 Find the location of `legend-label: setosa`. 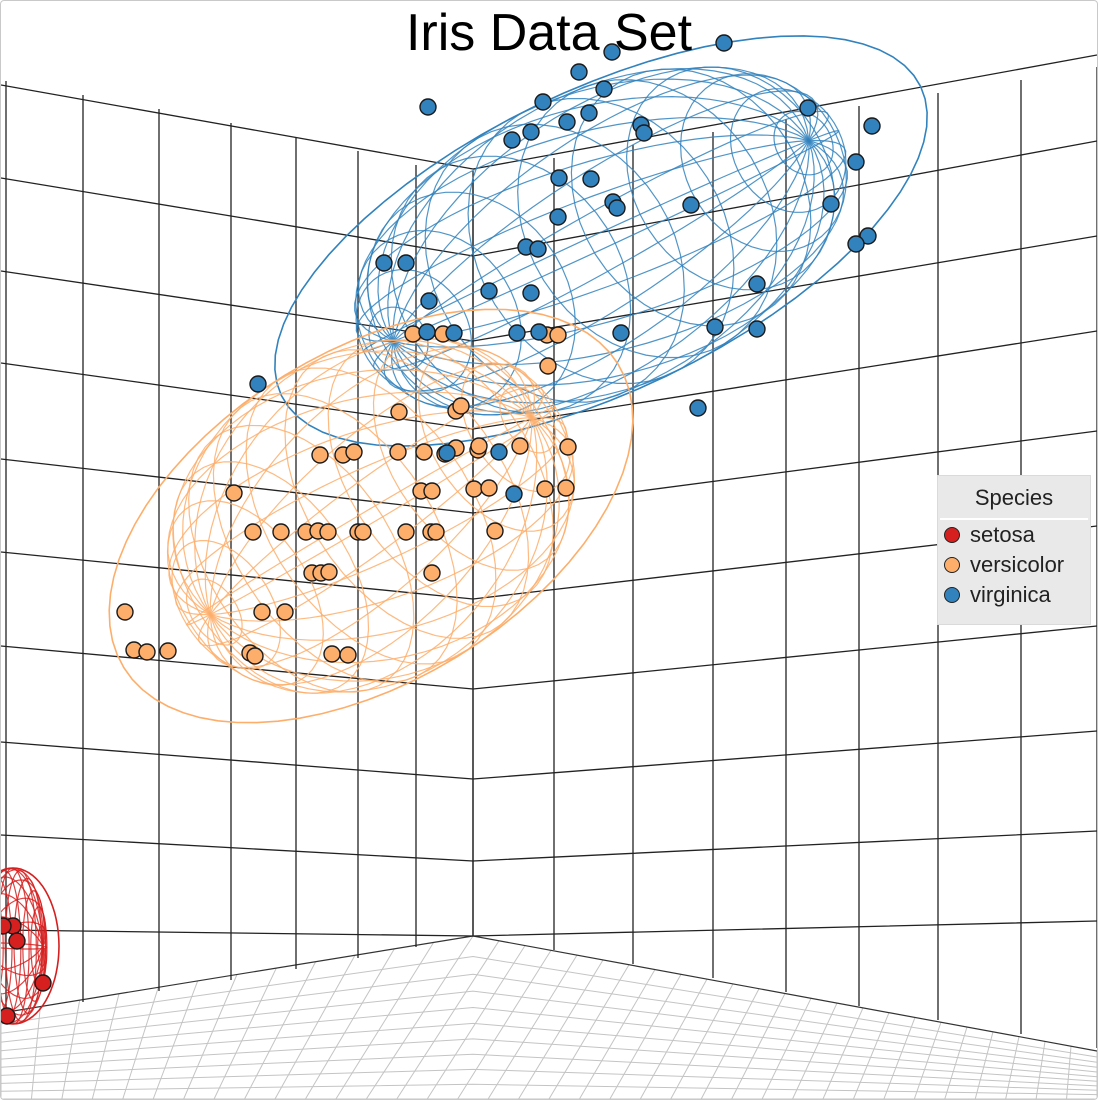

legend-label: setosa is located at coordinates (1002, 534).